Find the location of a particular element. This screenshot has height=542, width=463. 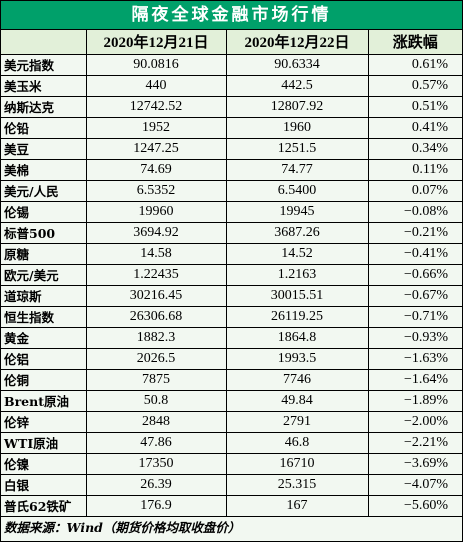

table-row: 道琼斯 30216.45 30015.51 −0.67% is located at coordinates (231, 295).